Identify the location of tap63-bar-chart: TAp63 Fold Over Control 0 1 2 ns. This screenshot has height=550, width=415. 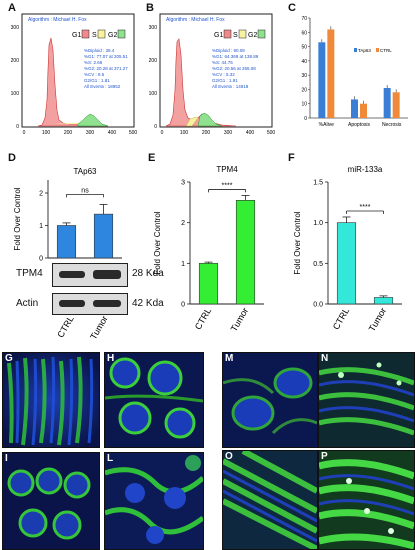
(67, 215).